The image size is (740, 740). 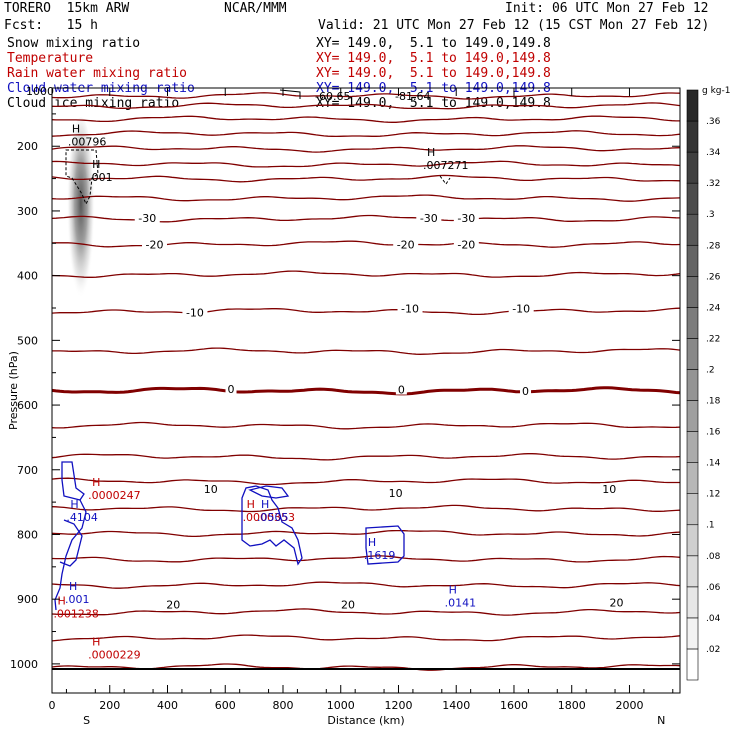 I want to click on init-time: Init: 06 UTC Mon 27 Feb 12, so click(x=607, y=8).